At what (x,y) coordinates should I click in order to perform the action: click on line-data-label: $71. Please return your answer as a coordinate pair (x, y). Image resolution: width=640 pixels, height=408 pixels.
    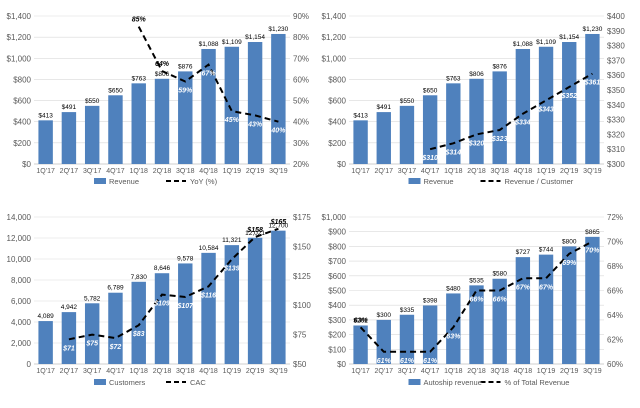
    Looking at the image, I should click on (68, 348).